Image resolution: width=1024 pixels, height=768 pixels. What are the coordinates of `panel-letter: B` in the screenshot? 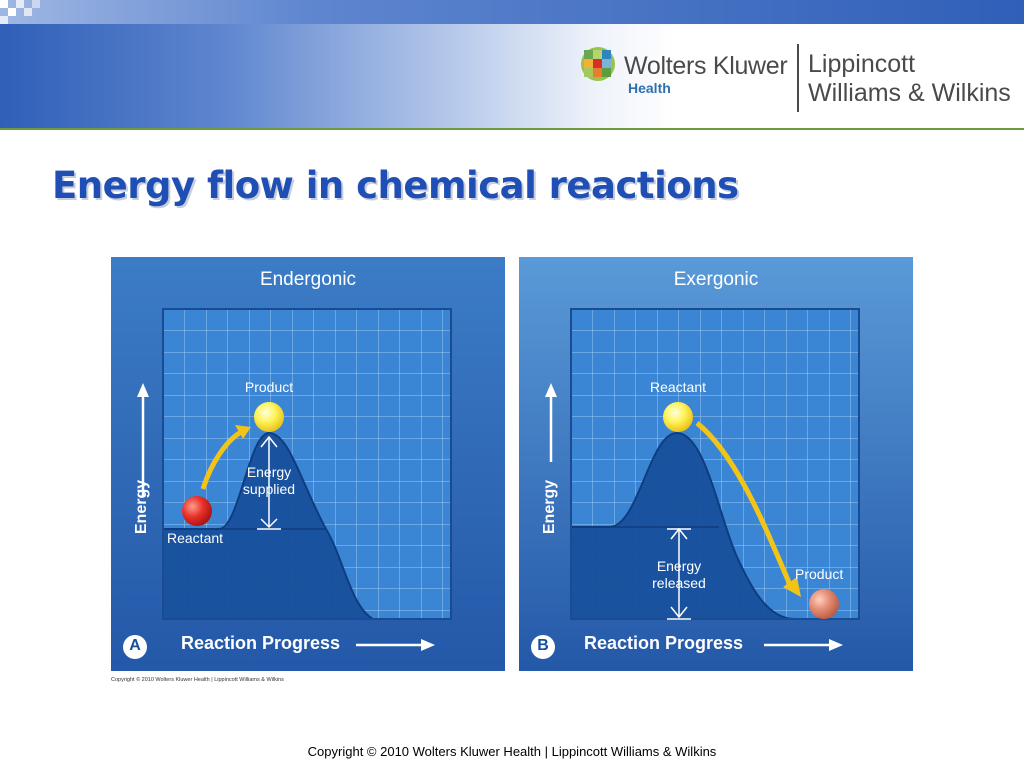 It's located at (543, 645).